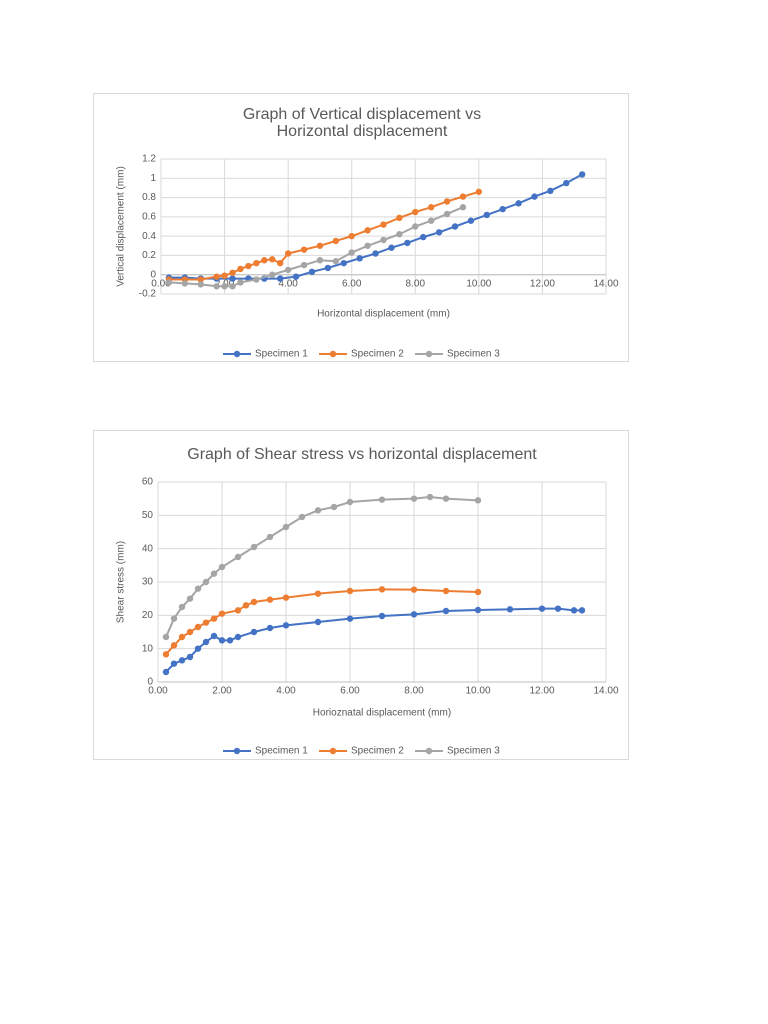  What do you see at coordinates (161, 283) in the screenshot?
I see `x-tick-label: 0.00` at bounding box center [161, 283].